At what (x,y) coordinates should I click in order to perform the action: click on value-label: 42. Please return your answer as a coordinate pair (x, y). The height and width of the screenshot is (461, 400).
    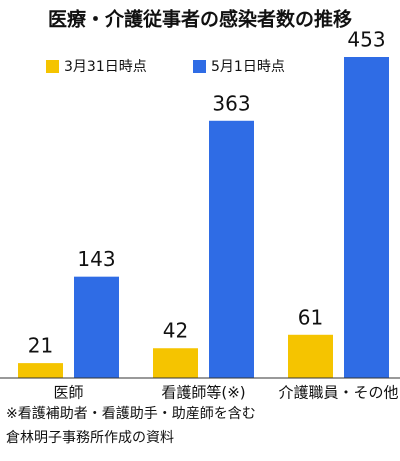
    Looking at the image, I should click on (175, 331).